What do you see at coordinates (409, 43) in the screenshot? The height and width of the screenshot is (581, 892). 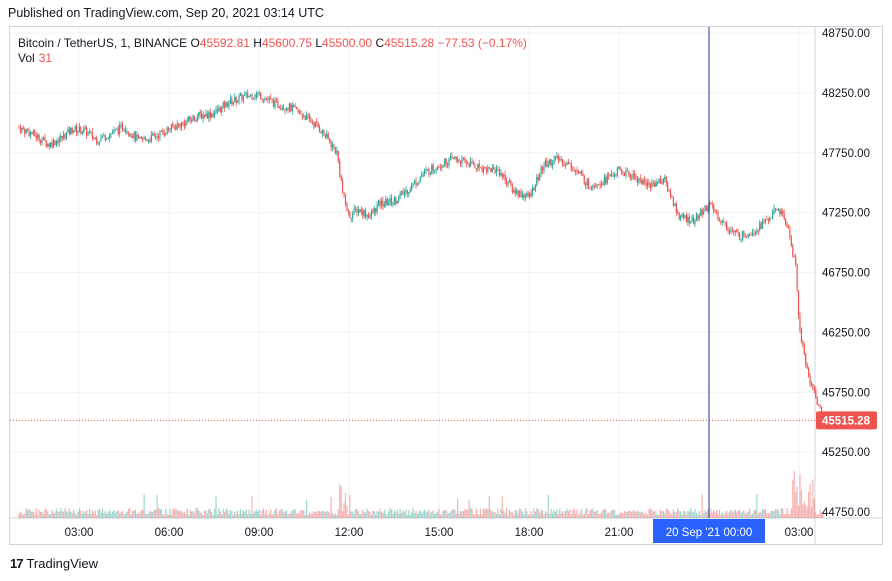 I see `close-value: 45515.28` at bounding box center [409, 43].